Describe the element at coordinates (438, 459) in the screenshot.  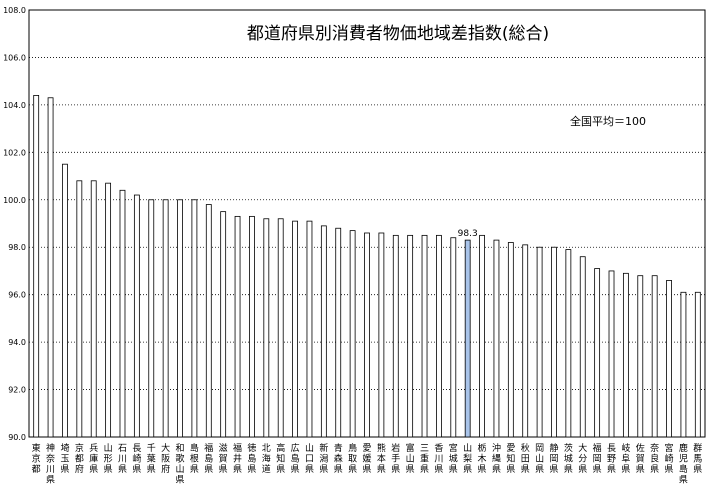
I see `x-tick-label: 香川県` at that location.